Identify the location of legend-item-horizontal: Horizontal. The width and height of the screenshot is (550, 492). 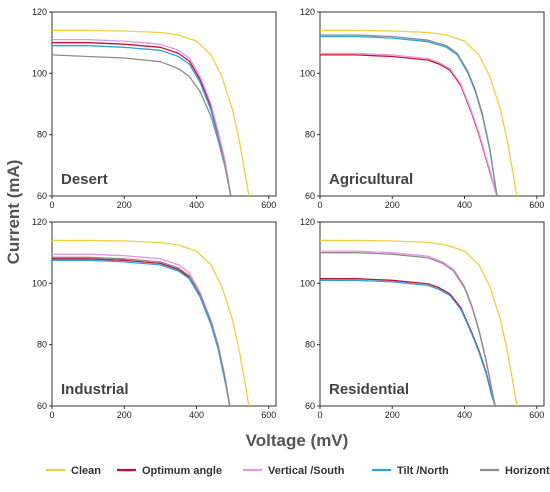
(515, 471).